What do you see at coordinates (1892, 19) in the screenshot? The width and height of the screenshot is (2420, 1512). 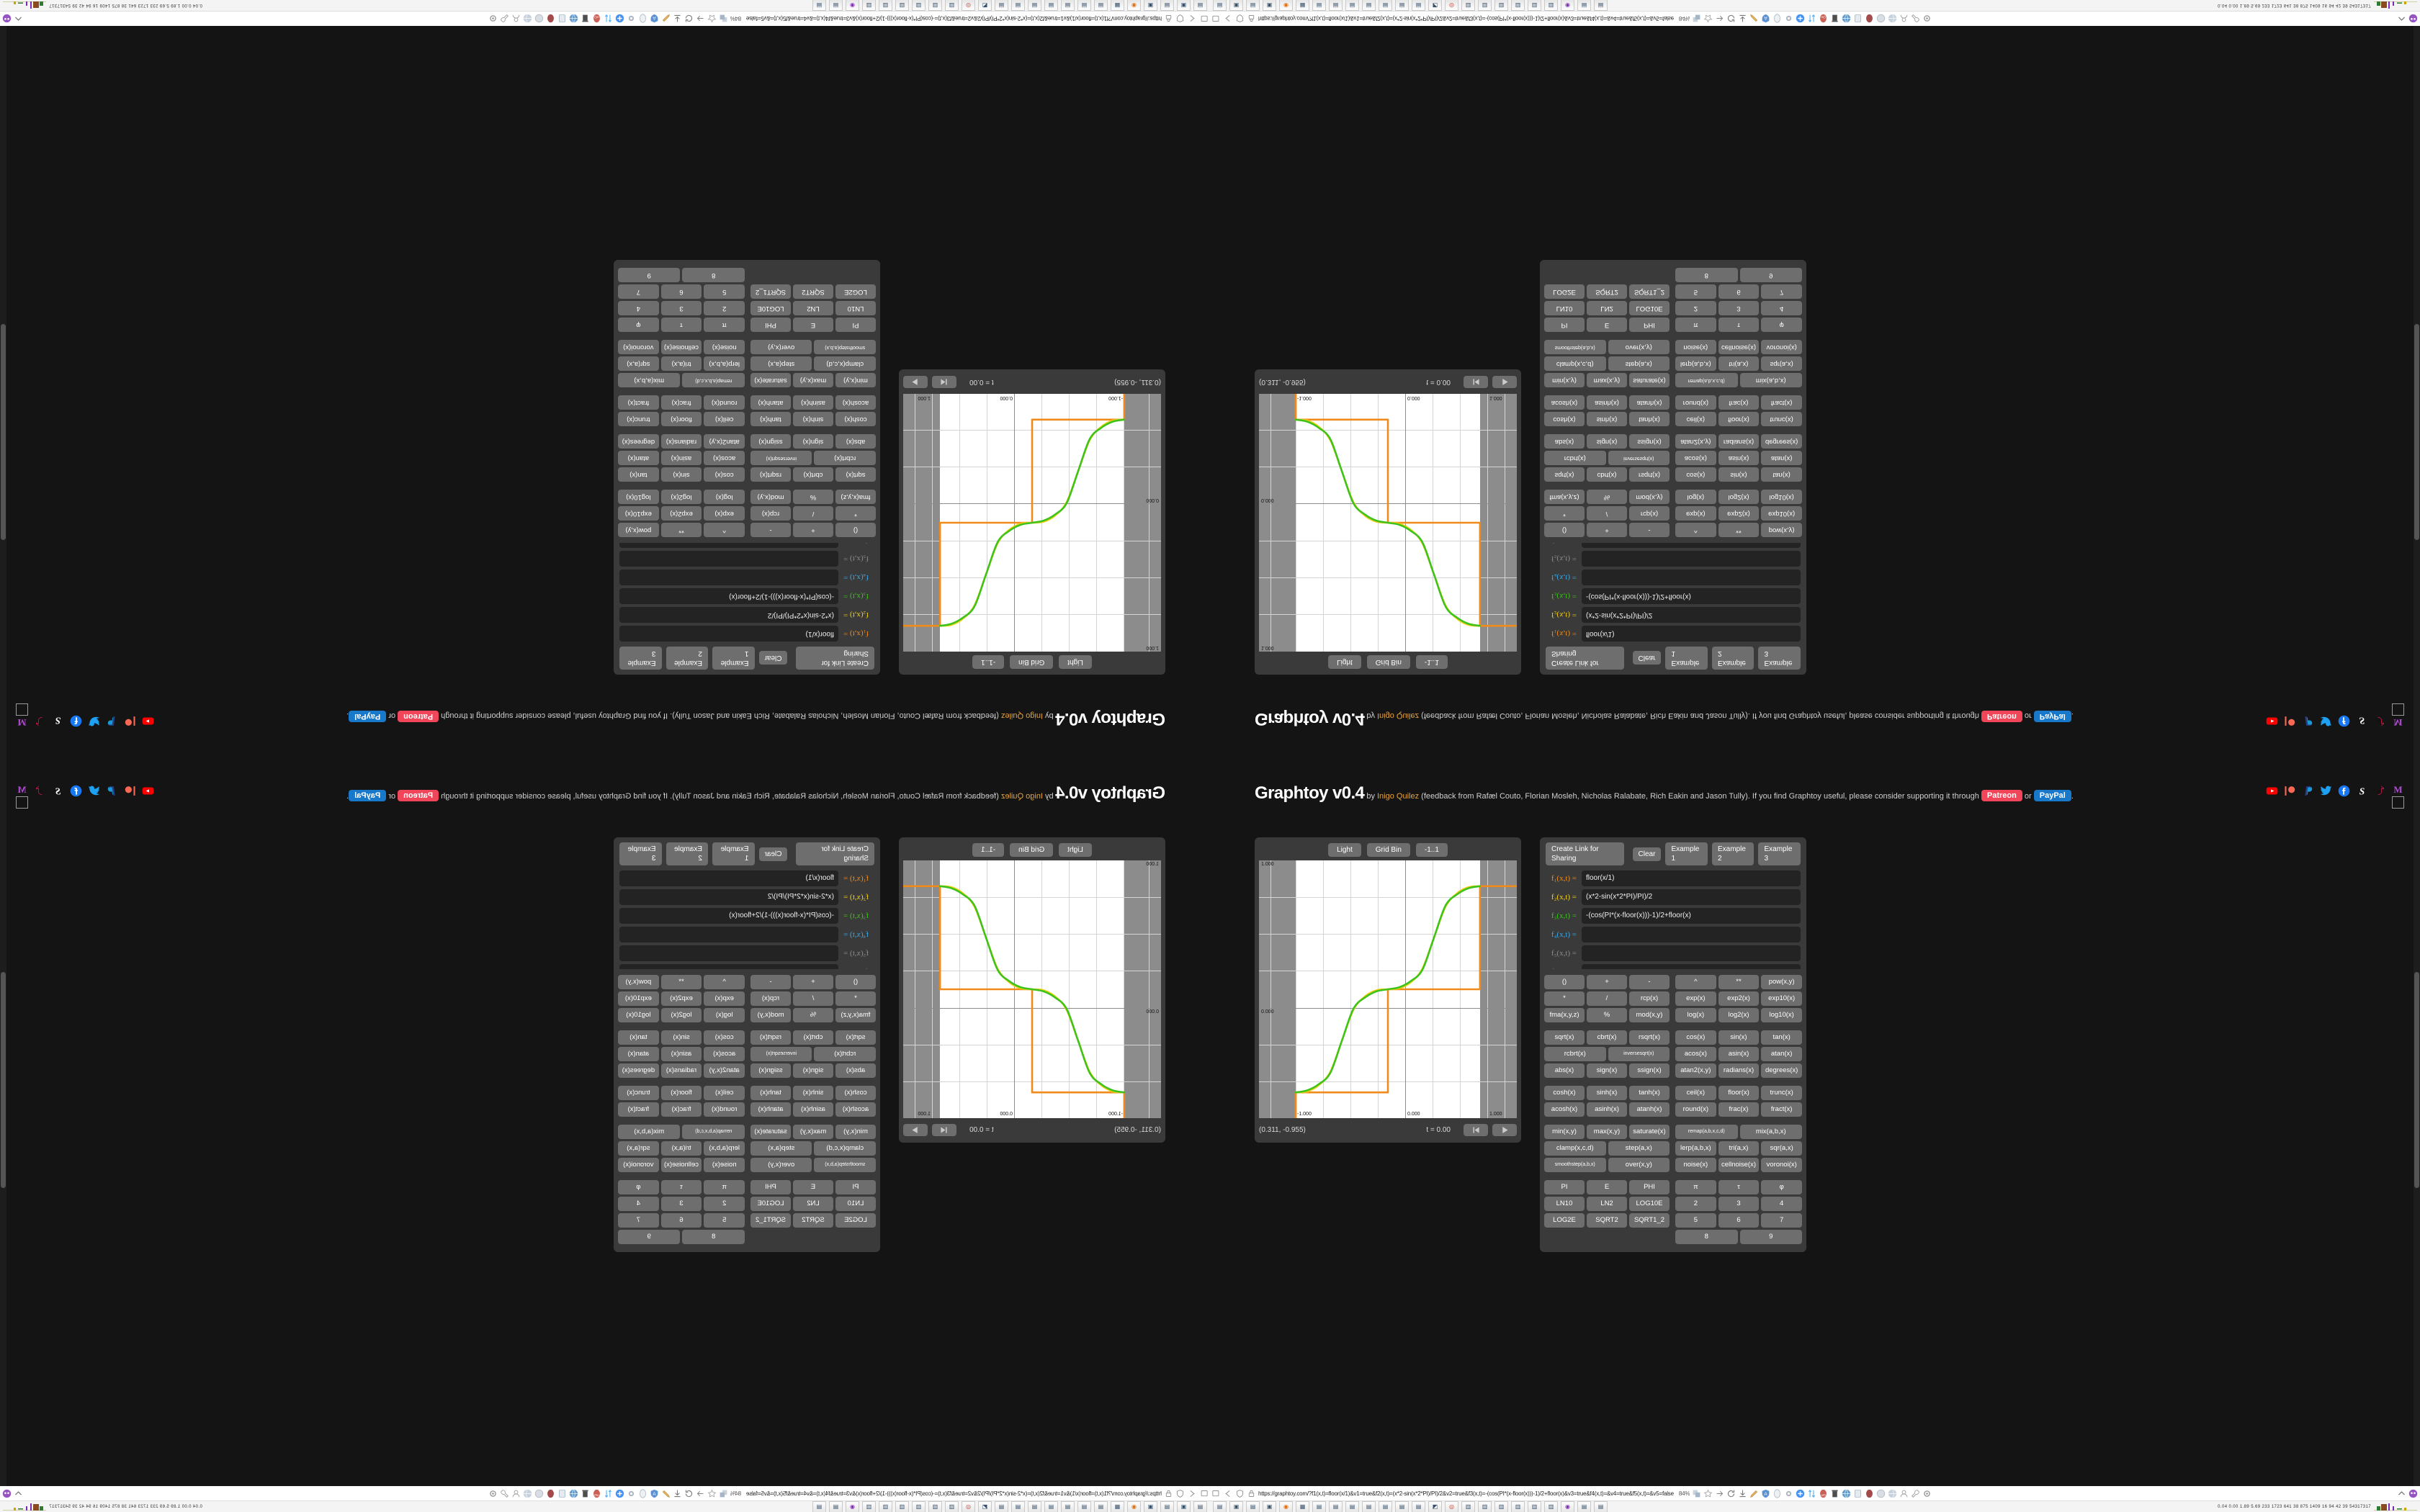 I see `web-globe-icon` at bounding box center [1892, 19].